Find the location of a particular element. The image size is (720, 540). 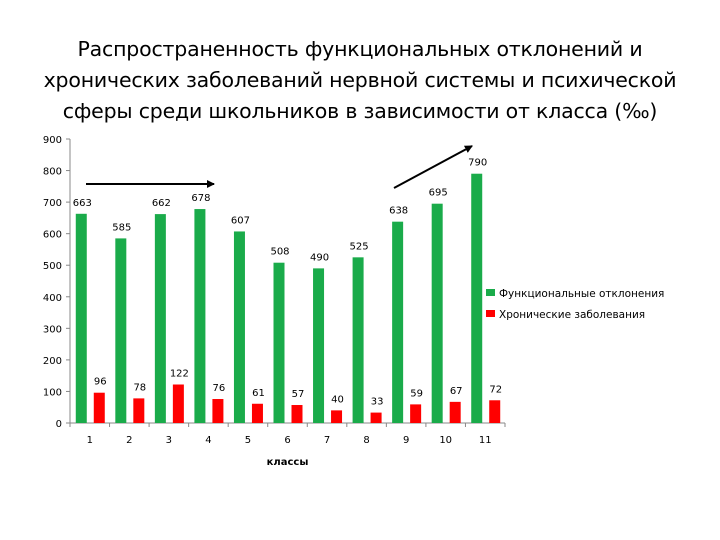

data-label-chronic: 76 is located at coordinates (219, 388).